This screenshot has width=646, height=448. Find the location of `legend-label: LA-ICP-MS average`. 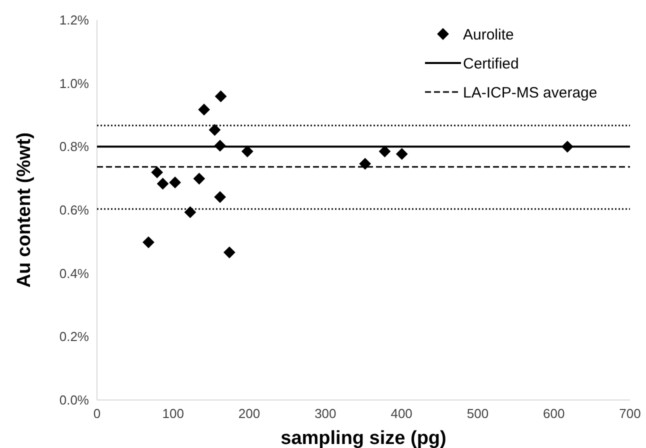

legend-label: LA-ICP-MS average is located at coordinates (530, 93).